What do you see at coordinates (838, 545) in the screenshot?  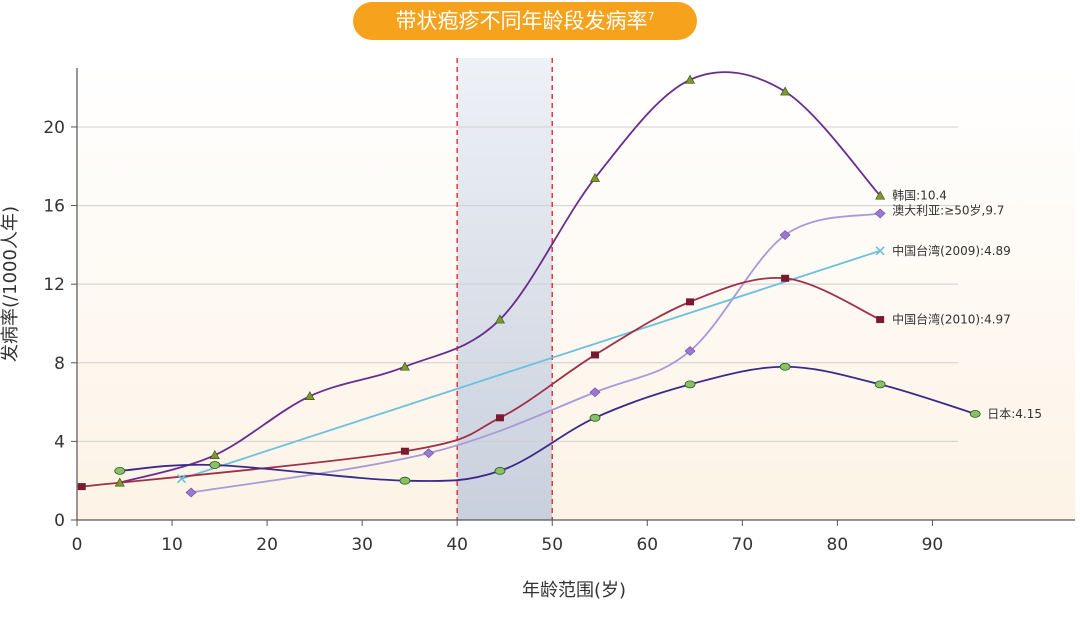 I see `x-tick-label-80: 80` at bounding box center [838, 545].